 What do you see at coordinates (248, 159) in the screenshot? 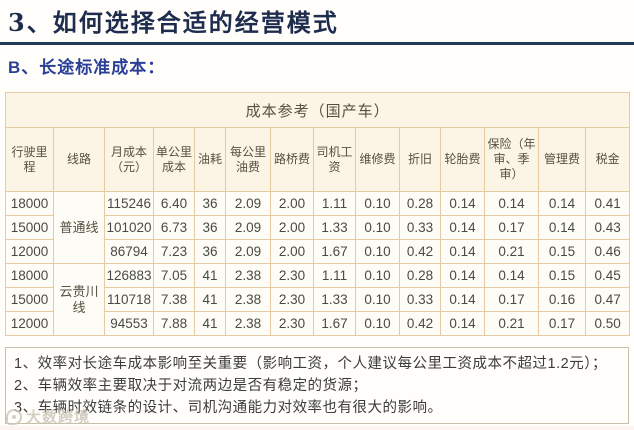
I see `col-header-fuel-per-km: 每公里油费` at bounding box center [248, 159].